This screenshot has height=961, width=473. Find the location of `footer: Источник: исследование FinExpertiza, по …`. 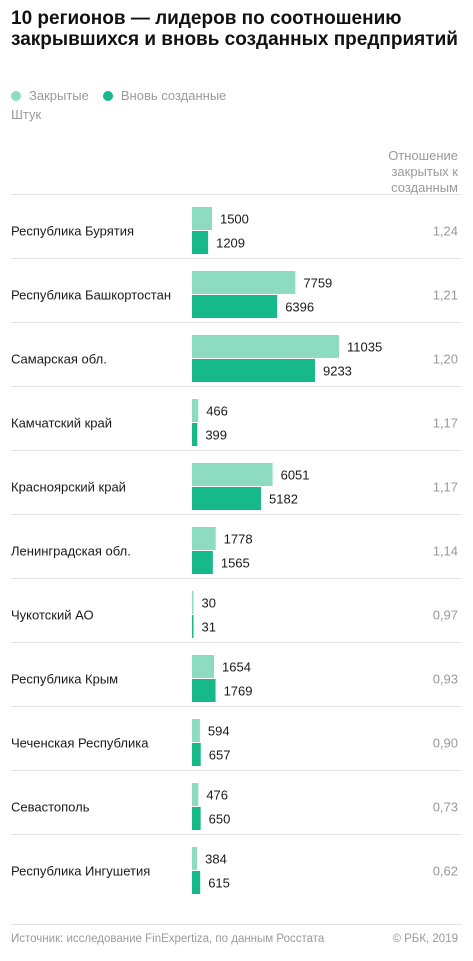

footer: Источник: исследование FinExpertiza, по … is located at coordinates (234, 939).